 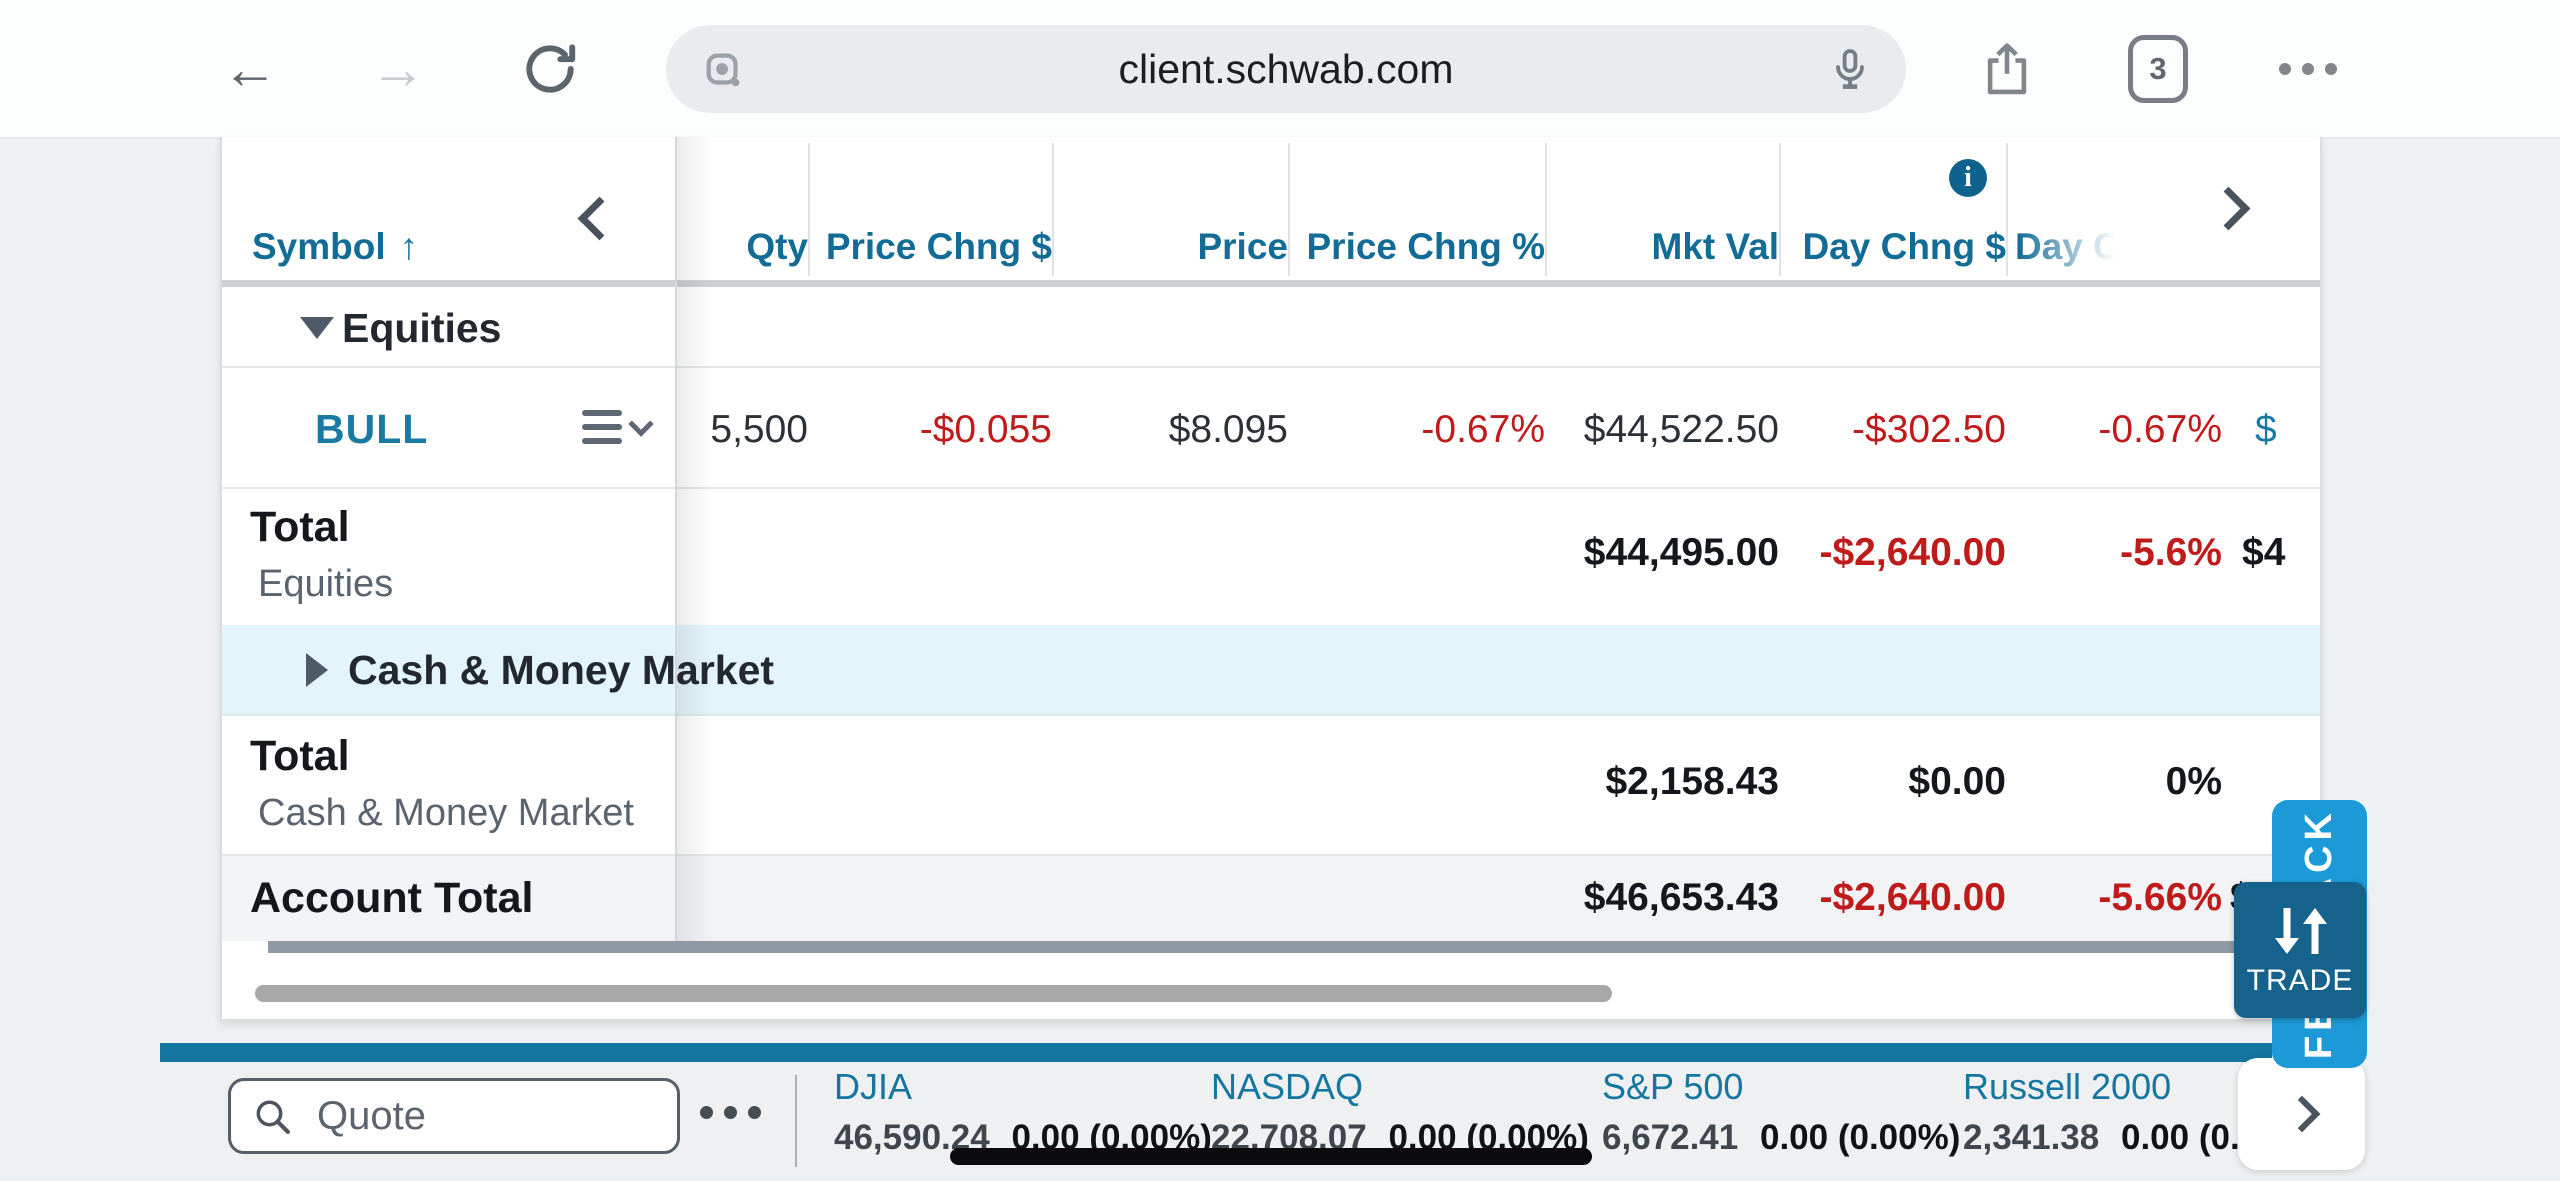 What do you see at coordinates (2301, 931) in the screenshot?
I see `trade-arrows-icon` at bounding box center [2301, 931].